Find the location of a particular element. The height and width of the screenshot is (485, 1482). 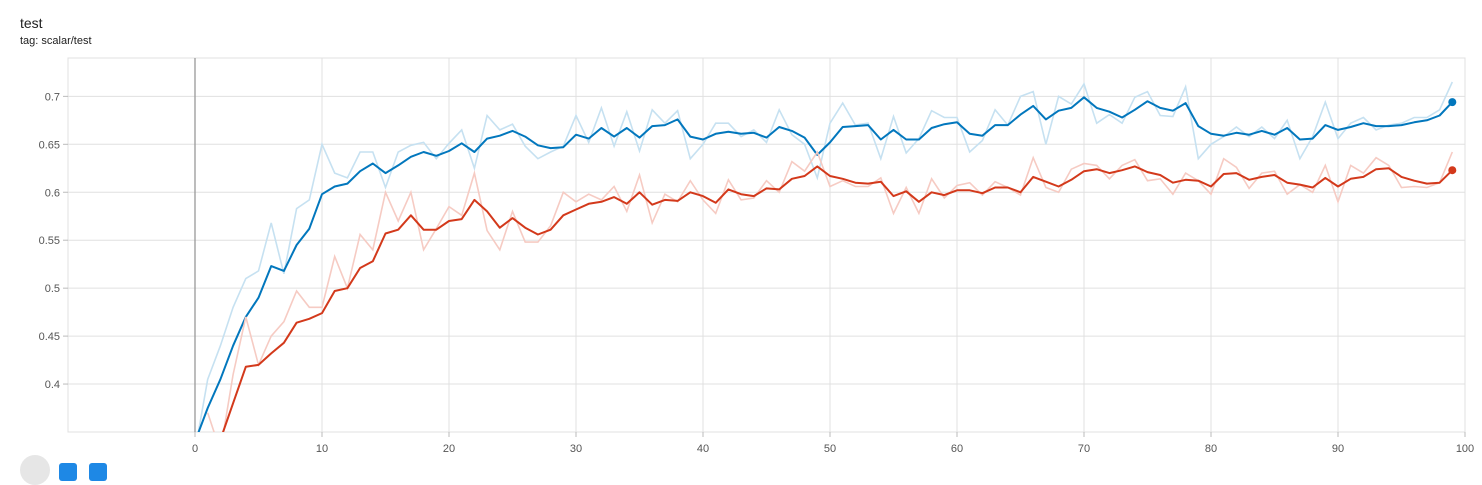

x-tick-label: 80 is located at coordinates (1211, 449).